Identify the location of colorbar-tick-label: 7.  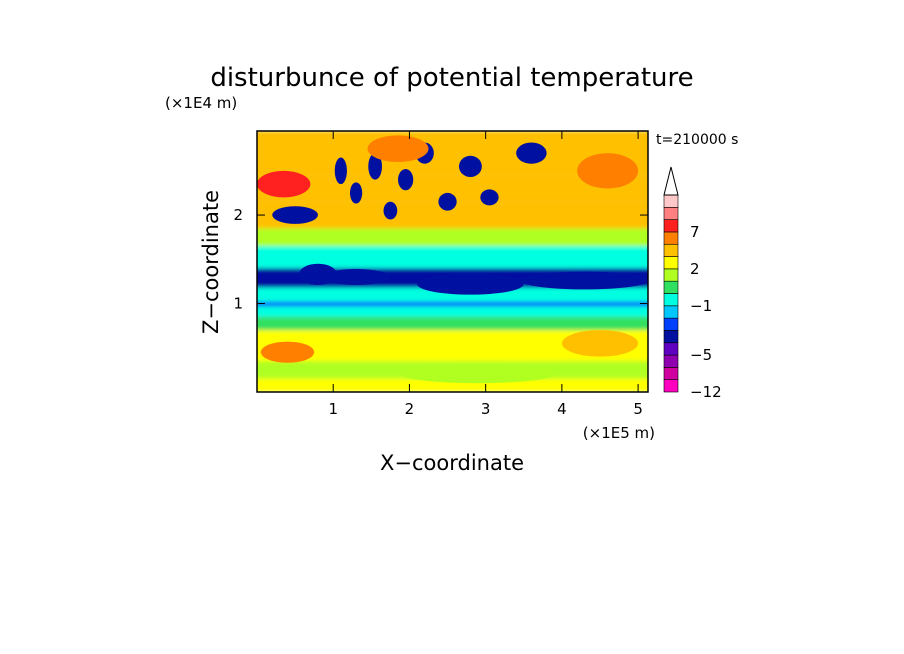
(695, 232).